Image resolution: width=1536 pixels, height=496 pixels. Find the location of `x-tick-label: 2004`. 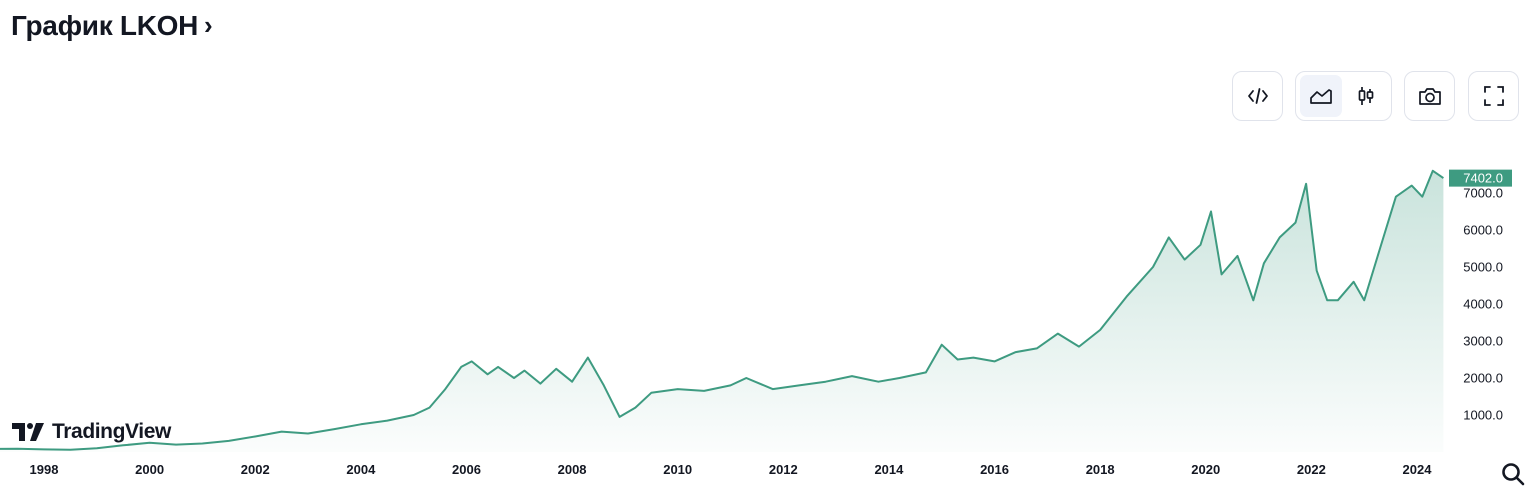

x-tick-label: 2004 is located at coordinates (361, 469).